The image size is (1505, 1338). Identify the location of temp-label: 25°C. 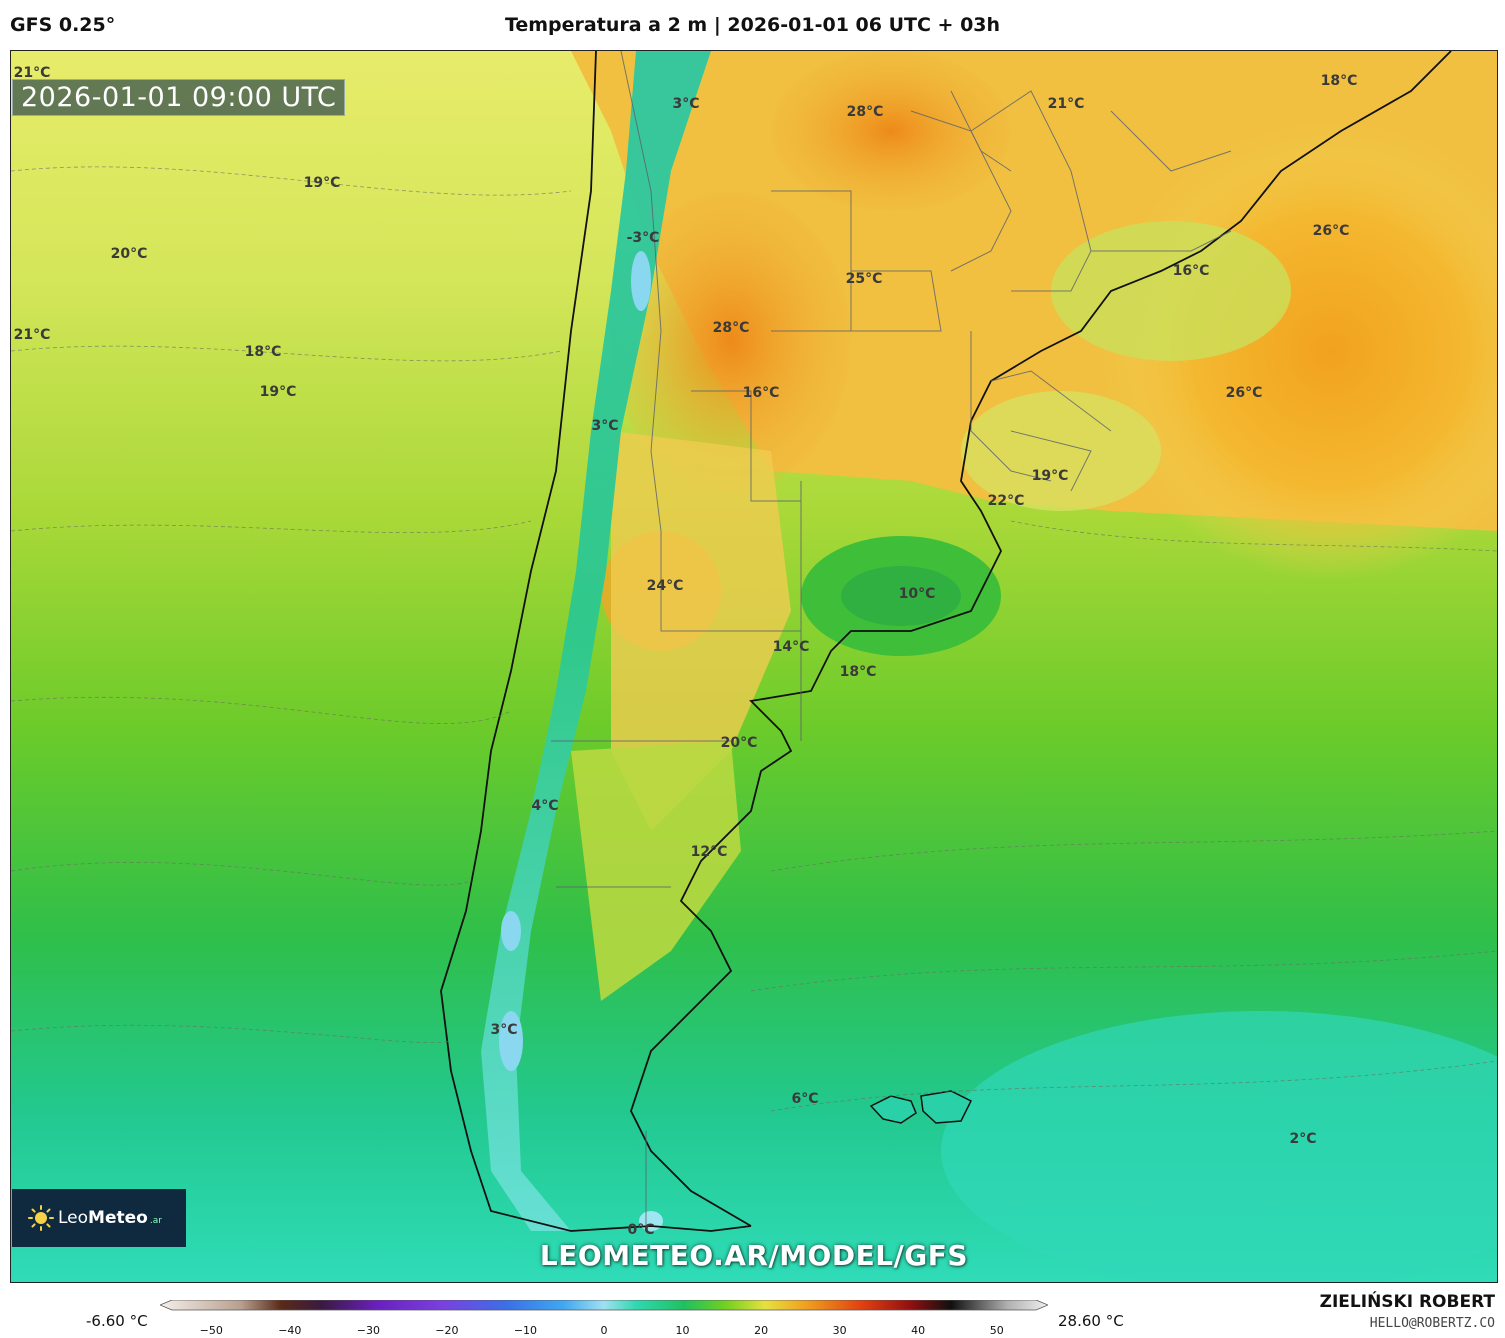
(864, 279).